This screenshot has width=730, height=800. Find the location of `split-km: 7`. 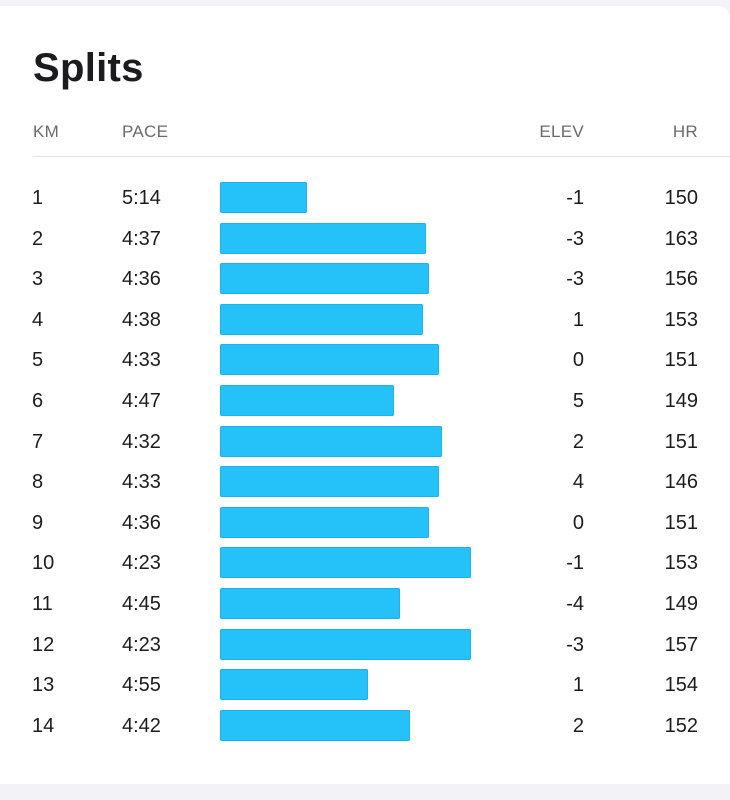

split-km: 7 is located at coordinates (38, 441).